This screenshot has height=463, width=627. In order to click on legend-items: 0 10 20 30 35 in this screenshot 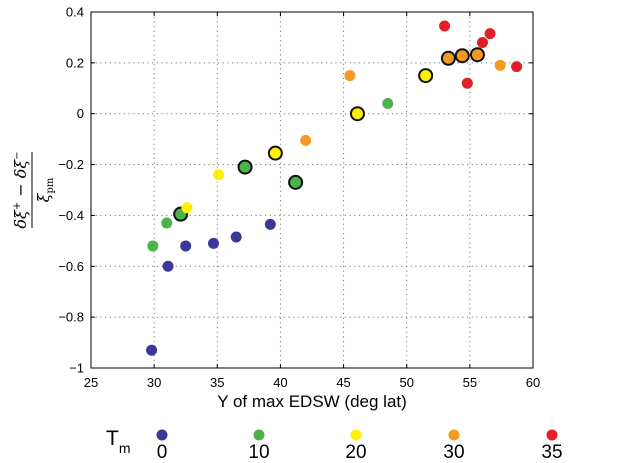, I will do `click(359, 446)`.